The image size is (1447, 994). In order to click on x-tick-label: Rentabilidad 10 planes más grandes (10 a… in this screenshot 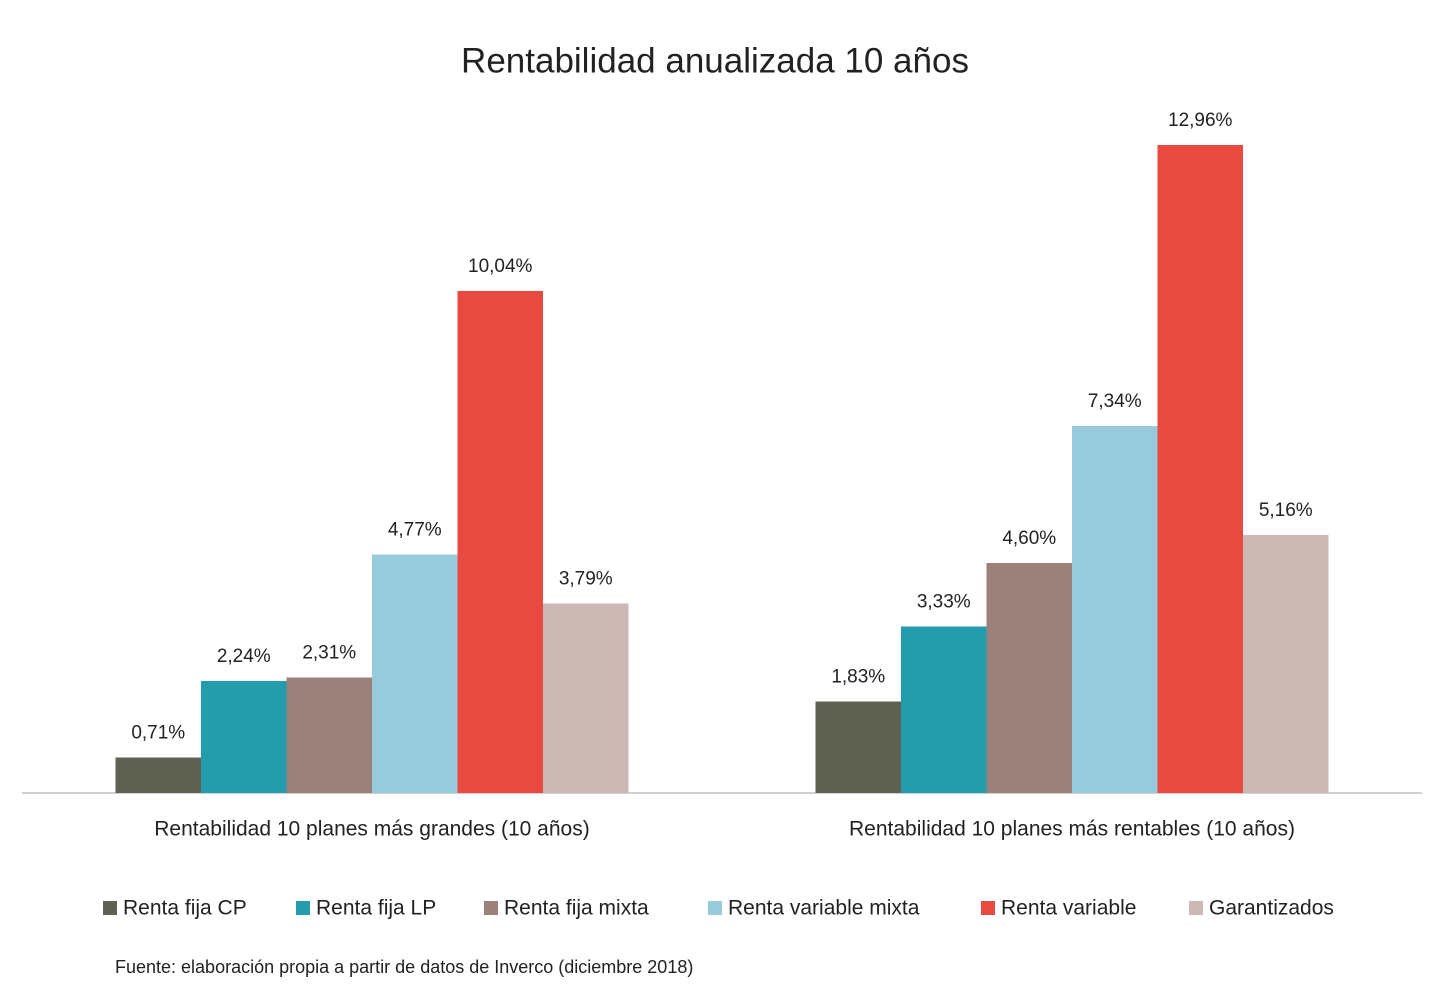, I will do `click(371, 829)`.